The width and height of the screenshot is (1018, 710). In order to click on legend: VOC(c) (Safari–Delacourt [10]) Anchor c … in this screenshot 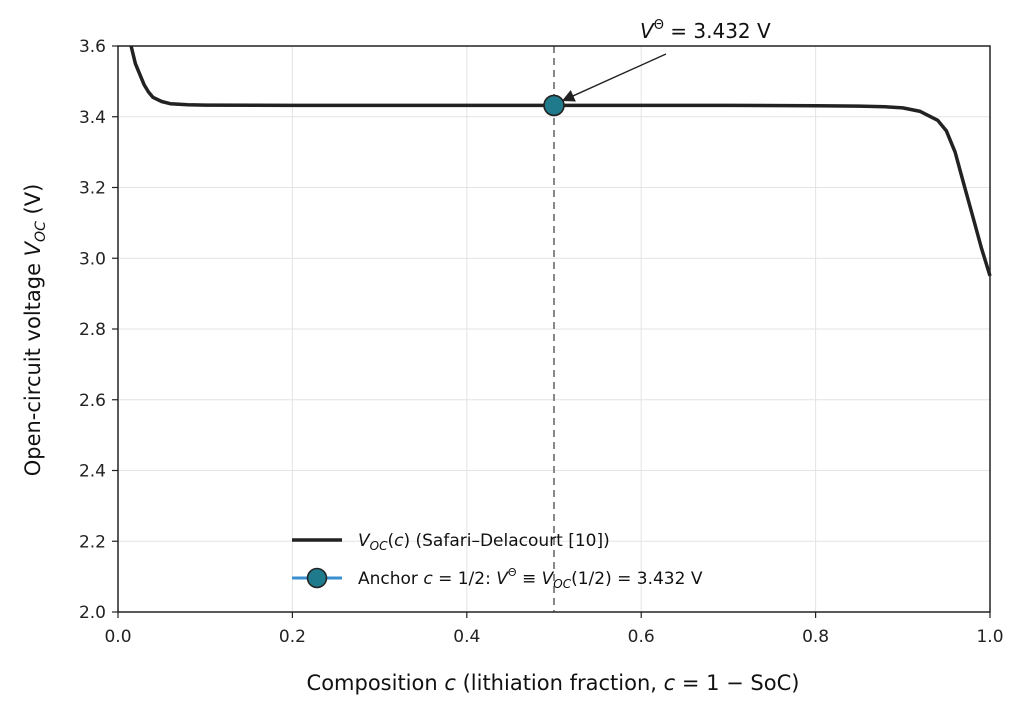, I will do `click(497, 561)`.